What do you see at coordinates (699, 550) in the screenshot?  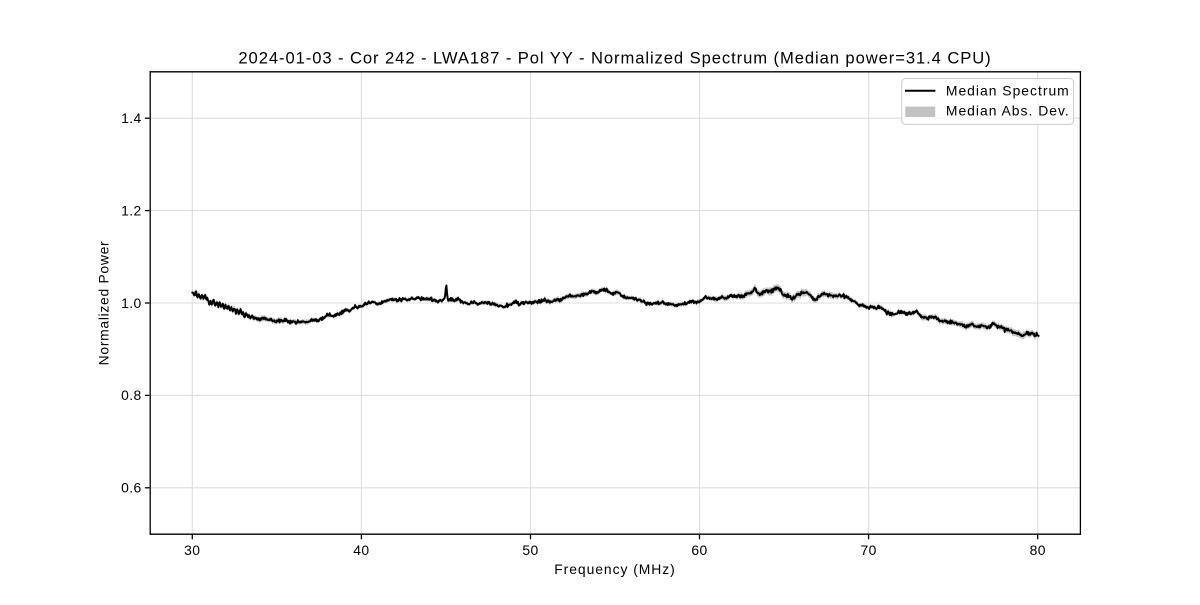 I see `svg-text: 60` at bounding box center [699, 550].